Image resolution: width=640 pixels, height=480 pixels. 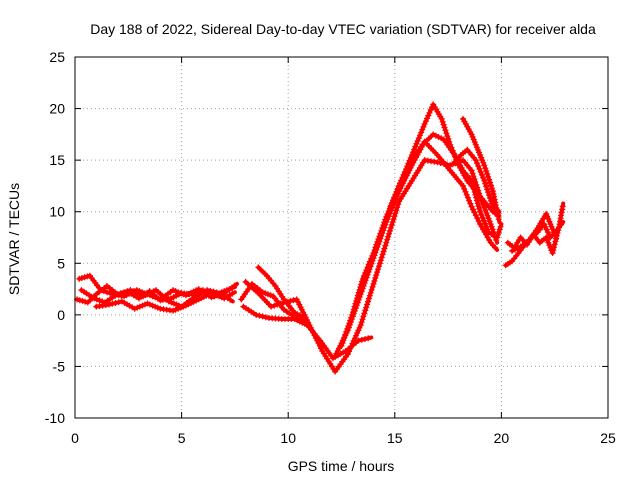 I want to click on y-axis-label: SDTVAR / TECUs, so click(x=14, y=239).